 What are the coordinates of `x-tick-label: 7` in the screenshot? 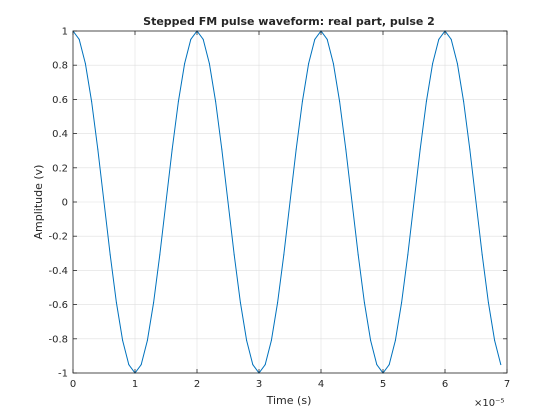 It's located at (507, 384).